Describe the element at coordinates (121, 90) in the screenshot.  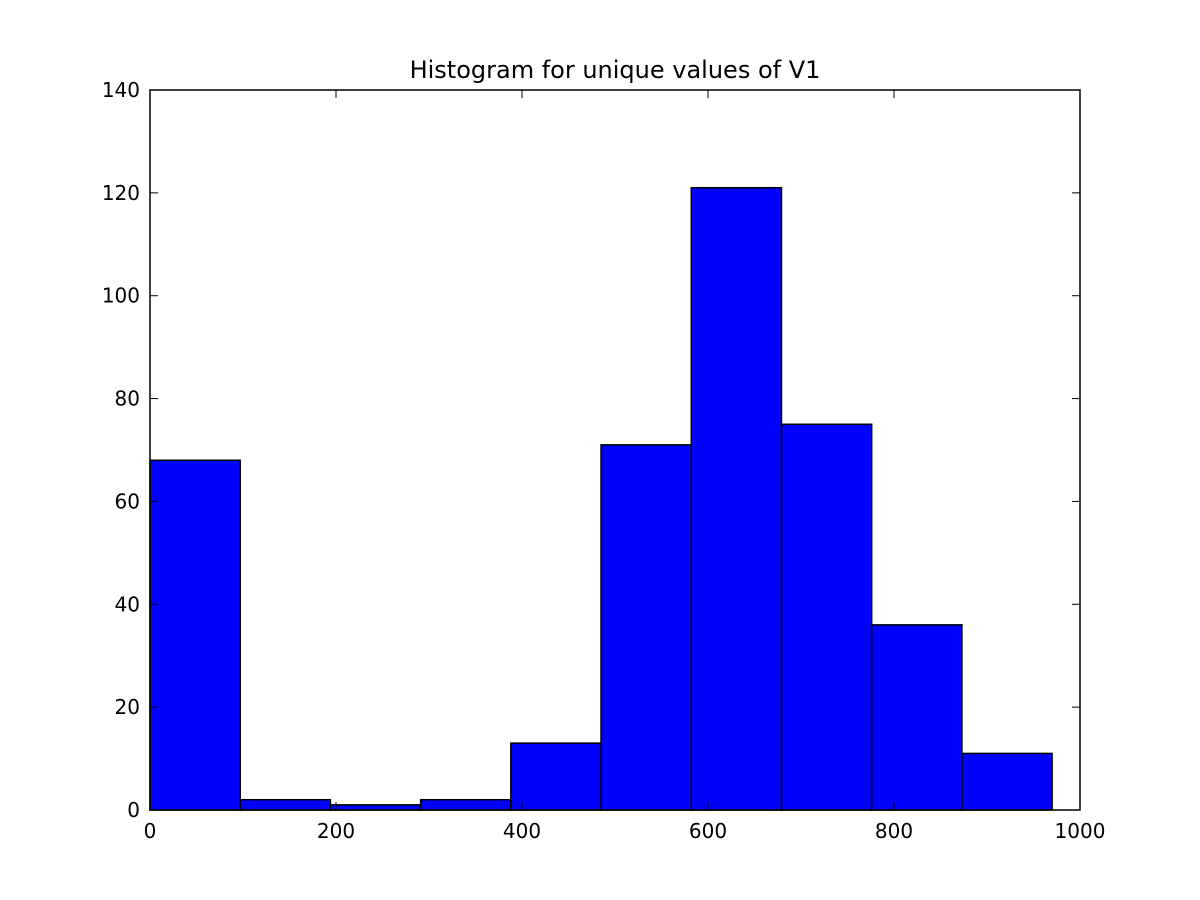
I see `y-tick-label: 140` at that location.